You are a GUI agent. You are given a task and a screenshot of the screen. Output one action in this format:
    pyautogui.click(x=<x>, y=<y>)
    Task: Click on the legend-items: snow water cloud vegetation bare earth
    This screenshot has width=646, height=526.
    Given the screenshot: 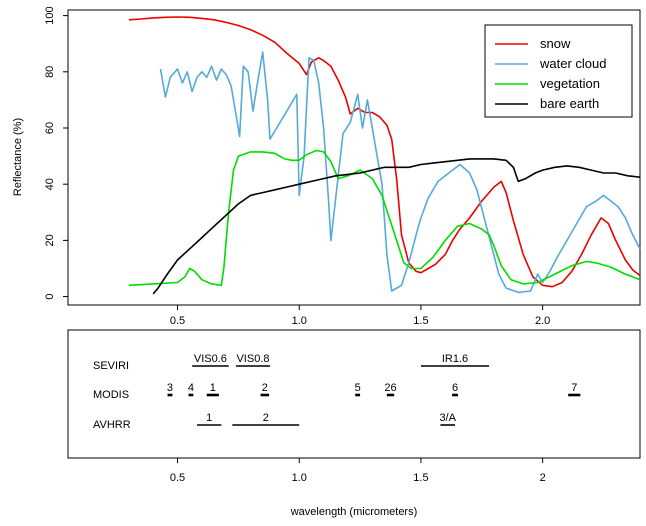 What is the action you would take?
    pyautogui.click(x=550, y=73)
    